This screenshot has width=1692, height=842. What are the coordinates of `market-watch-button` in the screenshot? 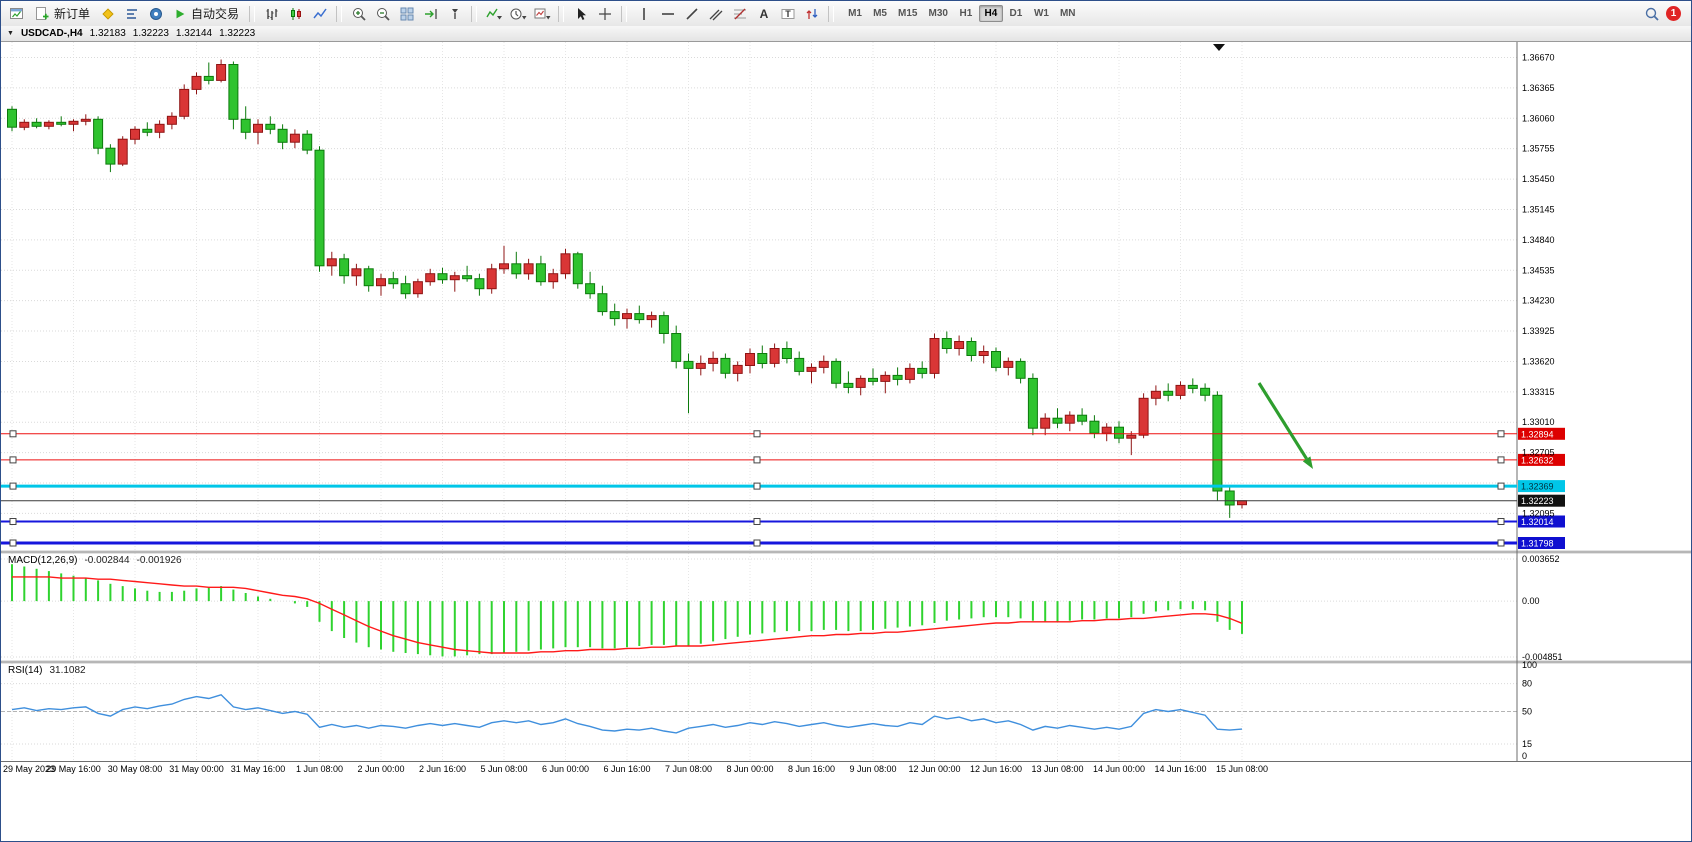 It's located at (131, 14).